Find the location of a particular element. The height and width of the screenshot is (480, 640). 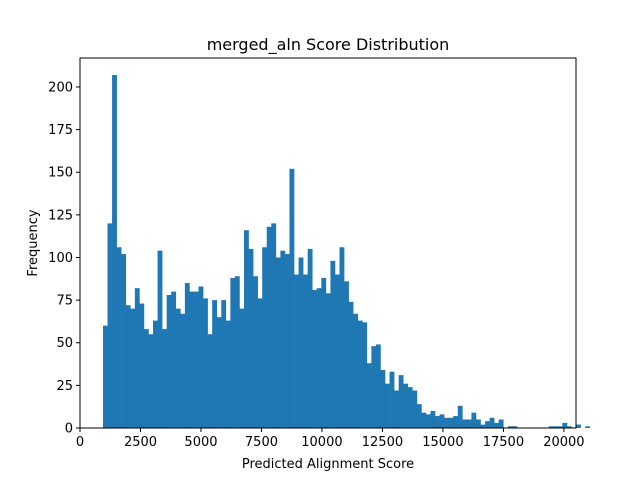

y-axis-label: Frequency is located at coordinates (33, 242).